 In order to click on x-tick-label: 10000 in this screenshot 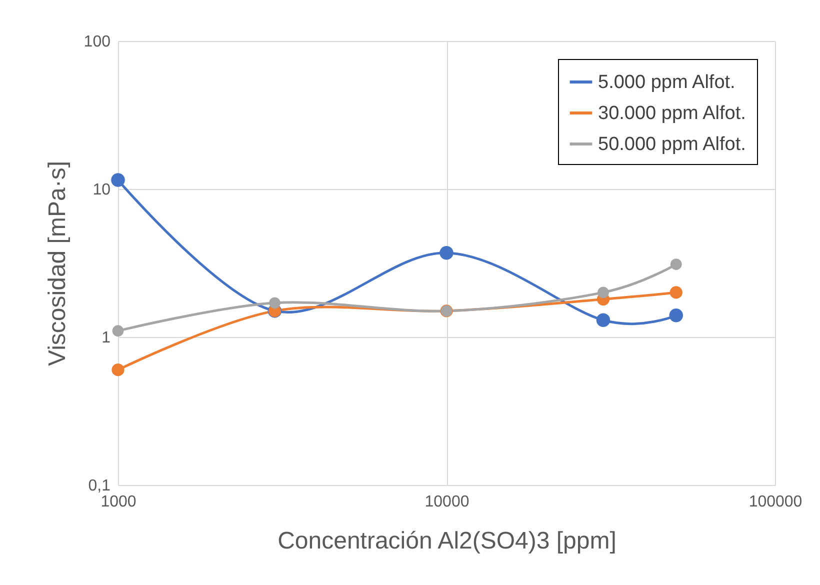, I will do `click(447, 502)`.